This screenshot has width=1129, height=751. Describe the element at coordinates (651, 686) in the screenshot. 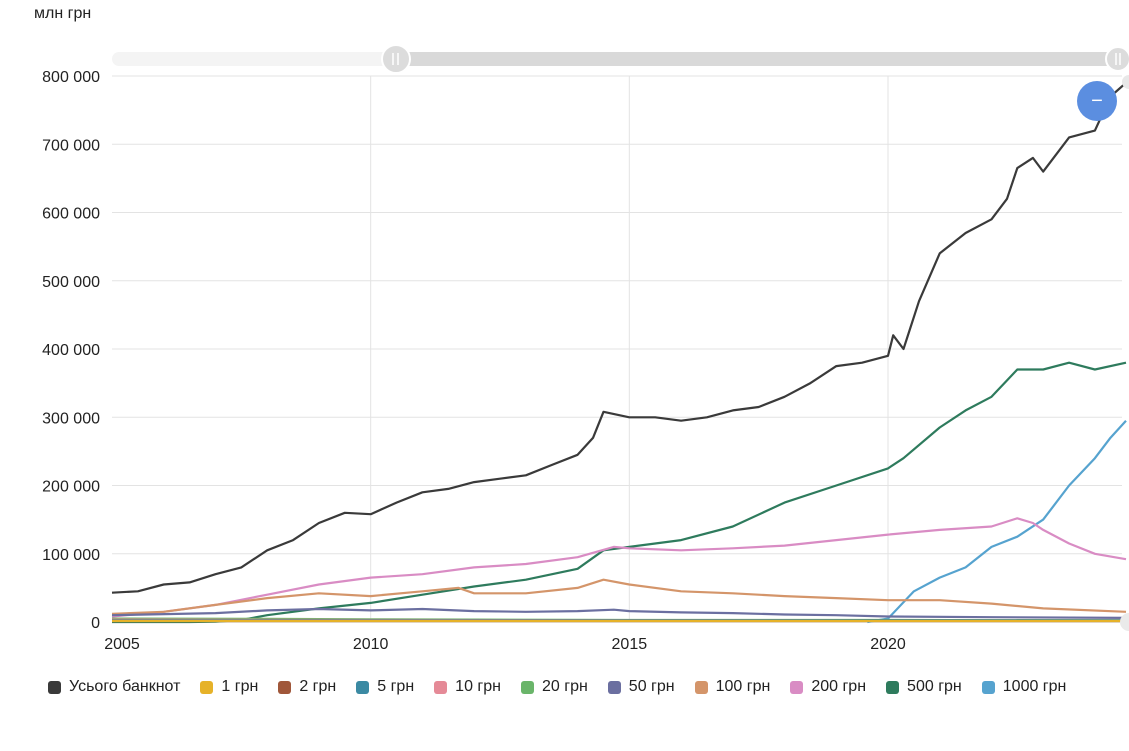

I see `legend-label: 50 грн` at that location.